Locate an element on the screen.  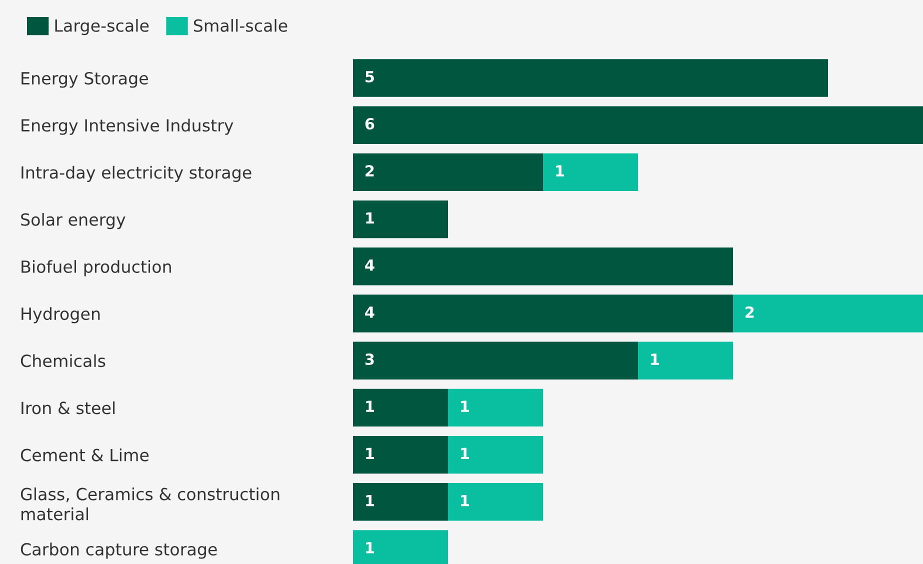
y-tick-label: Chemicals is located at coordinates (63, 361).